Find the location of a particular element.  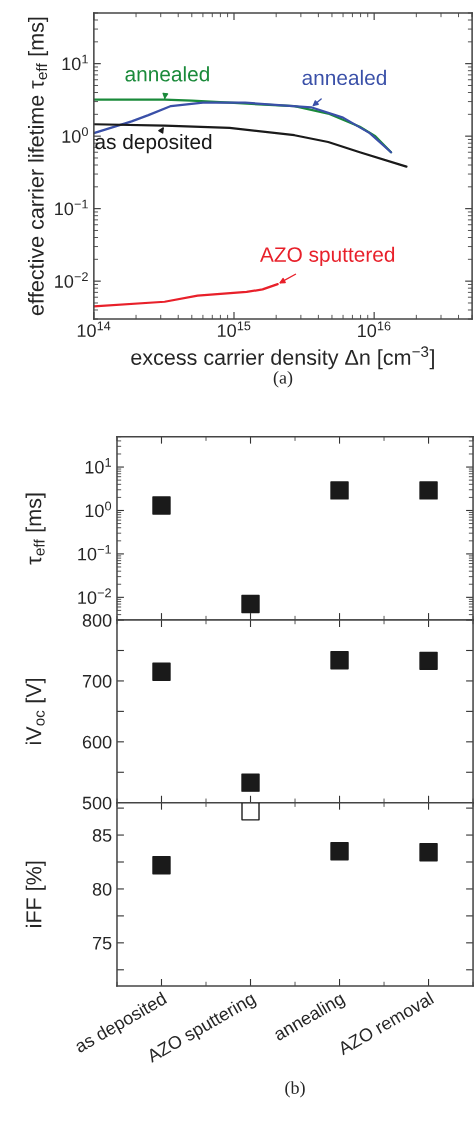

y-axis-title: iV$_{oc}$ [V] is located at coordinates (35, 711).